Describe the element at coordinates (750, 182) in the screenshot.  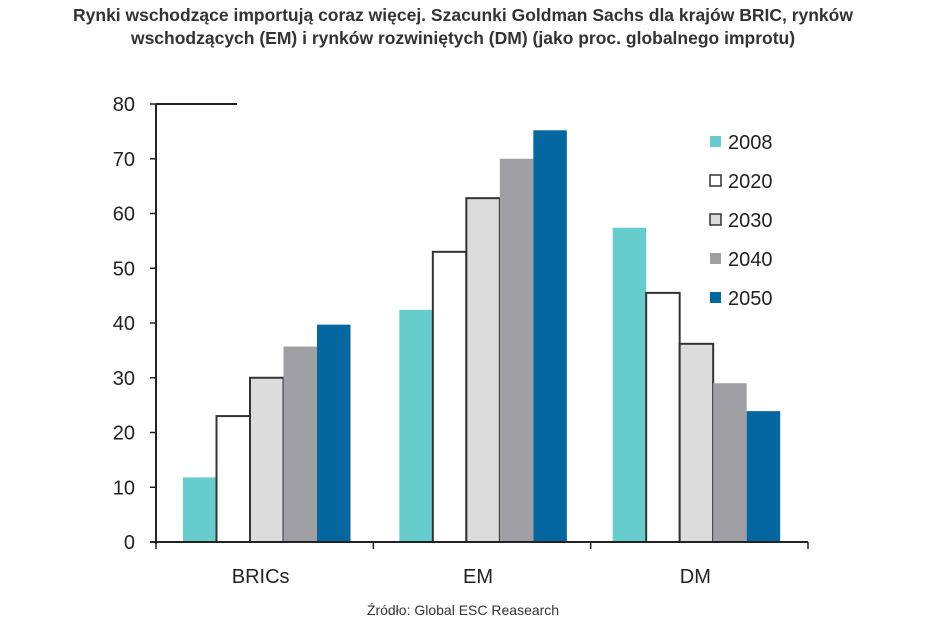
I see `legend-label-2020: 2020` at that location.